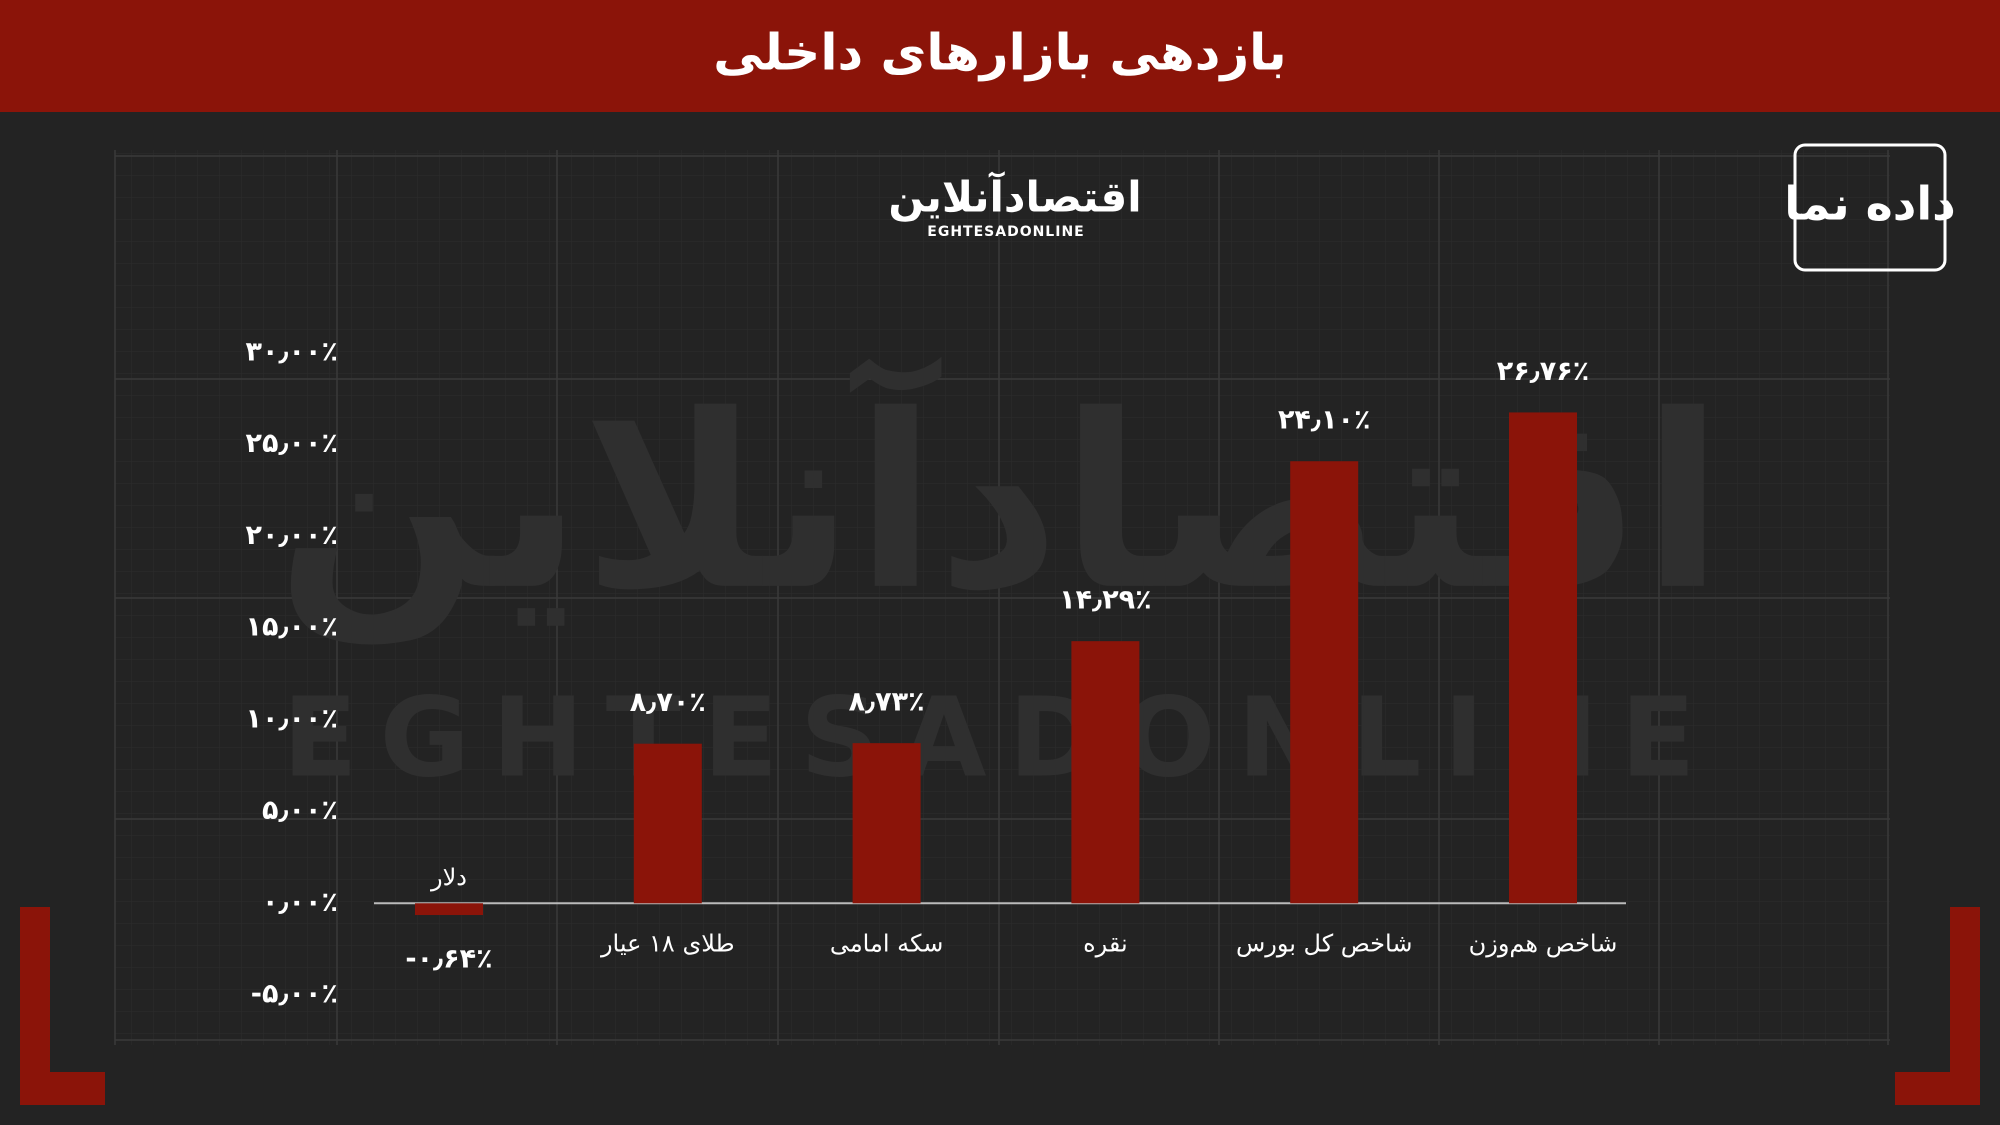 The width and height of the screenshot is (2000, 1125). Describe the element at coordinates (1005, 232) in the screenshot. I see `logo-latin: EGHTESADONLINE` at that location.